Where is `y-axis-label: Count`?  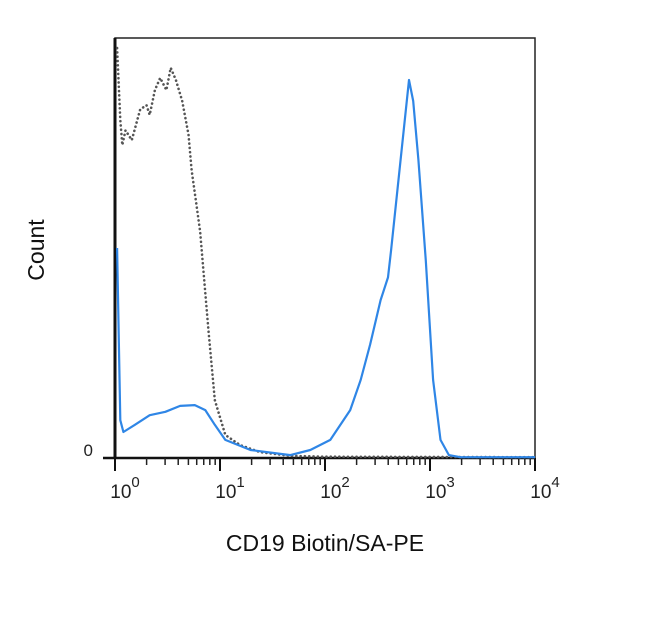
y-axis-label: Count is located at coordinates (36, 250).